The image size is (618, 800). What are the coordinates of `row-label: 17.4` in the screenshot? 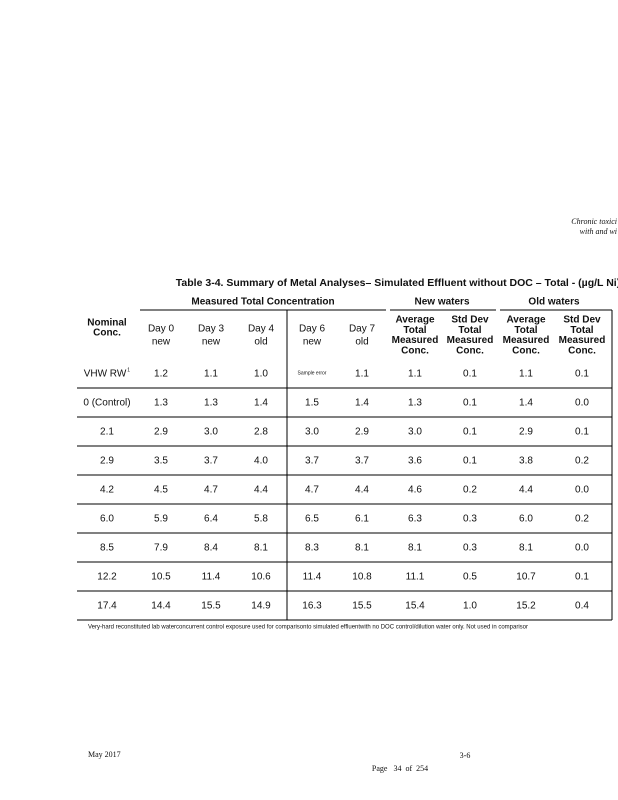 It's located at (107, 606).